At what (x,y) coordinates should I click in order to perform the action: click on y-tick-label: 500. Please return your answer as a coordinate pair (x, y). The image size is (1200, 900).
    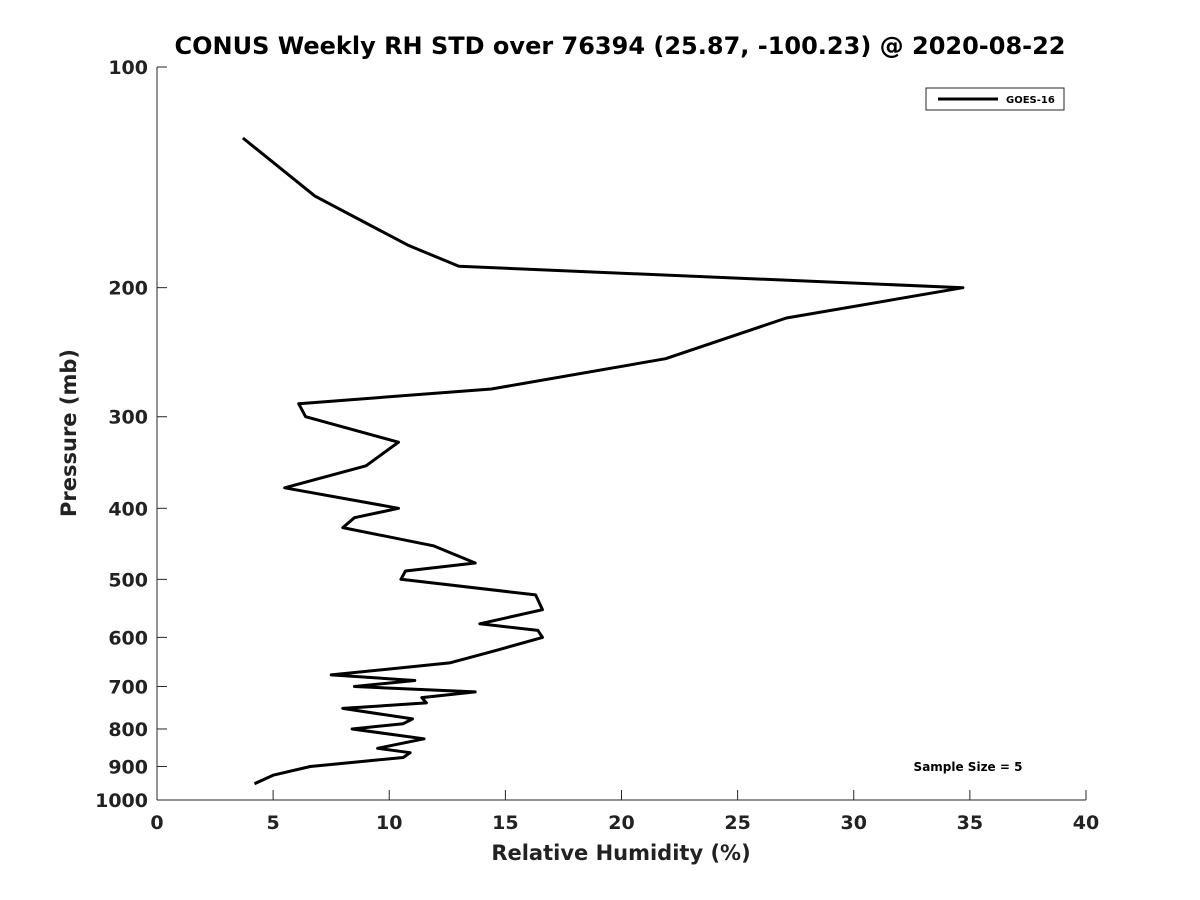
    Looking at the image, I should click on (128, 580).